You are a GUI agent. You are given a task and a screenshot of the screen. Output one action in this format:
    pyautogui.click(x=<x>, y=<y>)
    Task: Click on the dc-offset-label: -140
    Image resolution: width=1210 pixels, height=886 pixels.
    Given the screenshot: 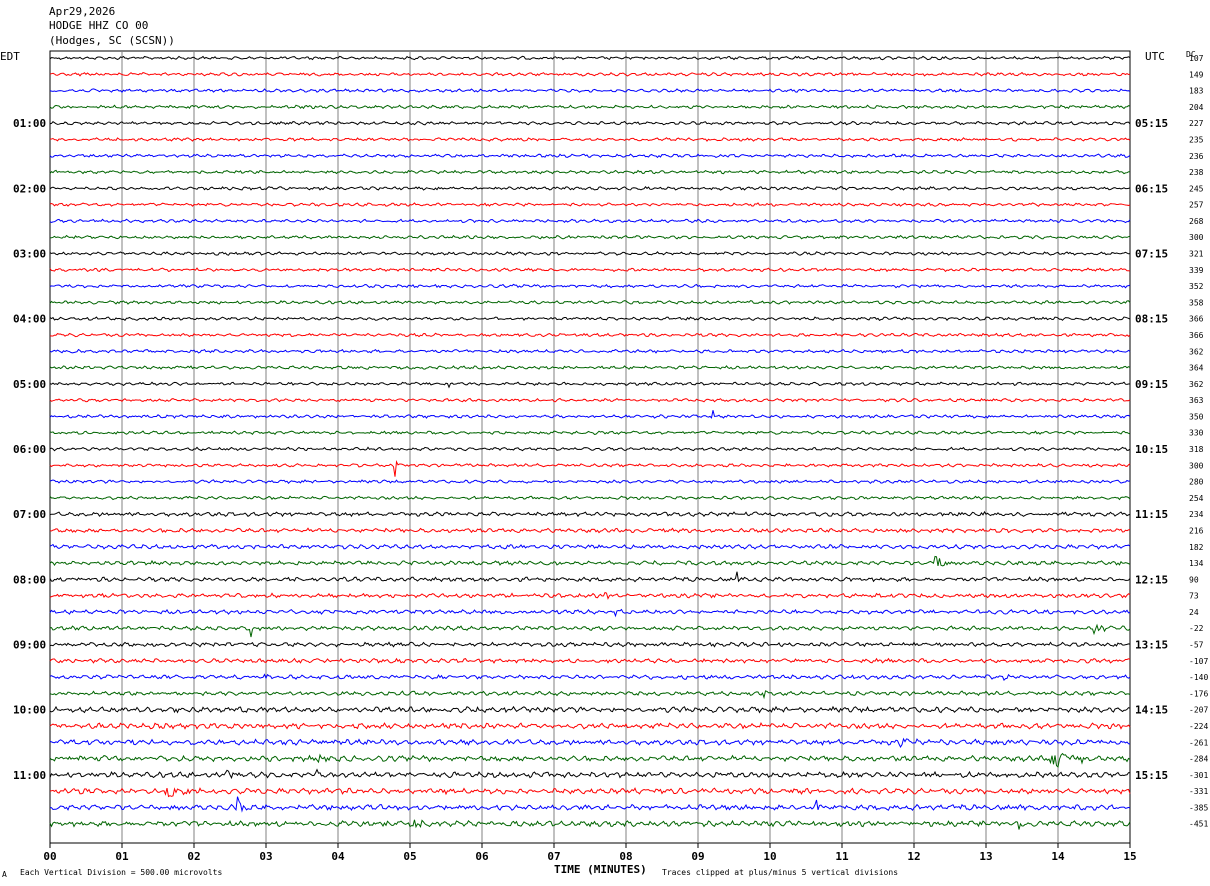 What is the action you would take?
    pyautogui.click(x=1198, y=677)
    